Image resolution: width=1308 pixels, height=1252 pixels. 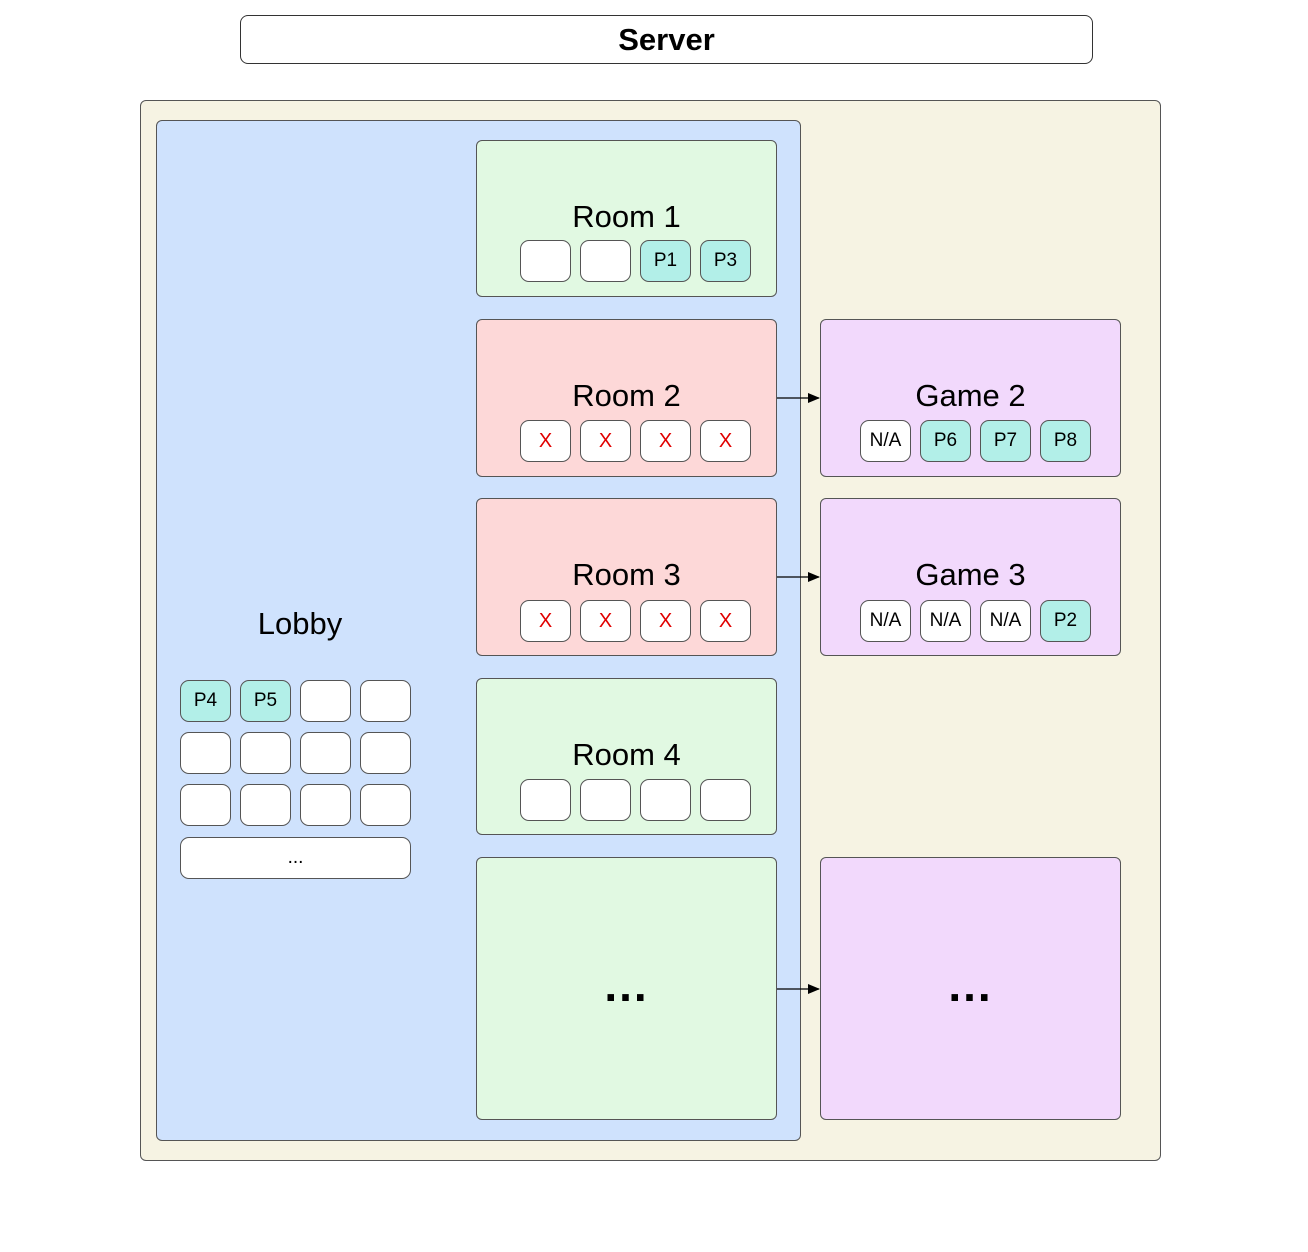 I want to click on game-label: Game 3, so click(x=970, y=574).